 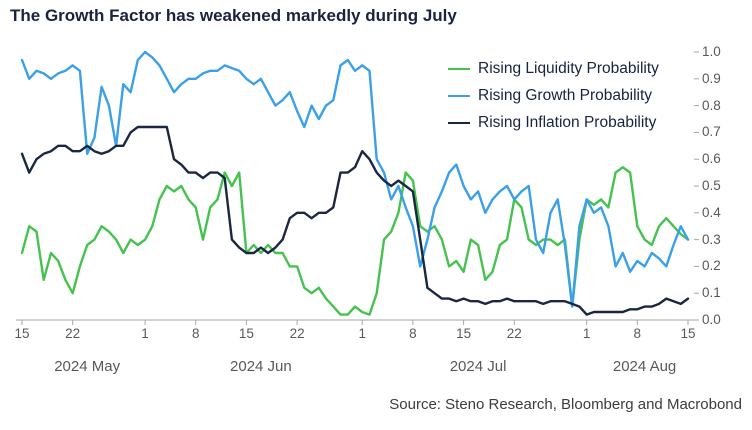 What do you see at coordinates (711, 78) in the screenshot?
I see `y-tick-label: 0.9` at bounding box center [711, 78].